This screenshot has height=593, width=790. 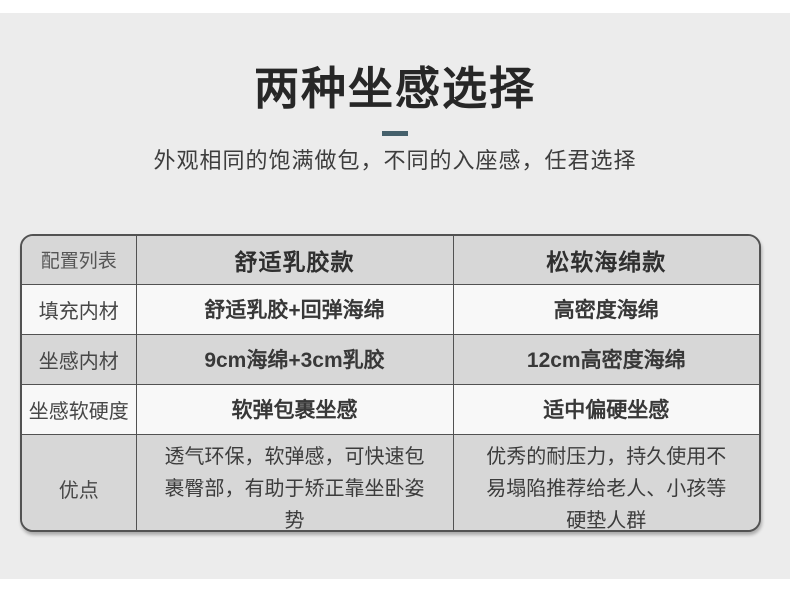 I want to click on table-header-row: 配置列表 舒适乳胶款 松软海绵款, so click(x=390, y=260).